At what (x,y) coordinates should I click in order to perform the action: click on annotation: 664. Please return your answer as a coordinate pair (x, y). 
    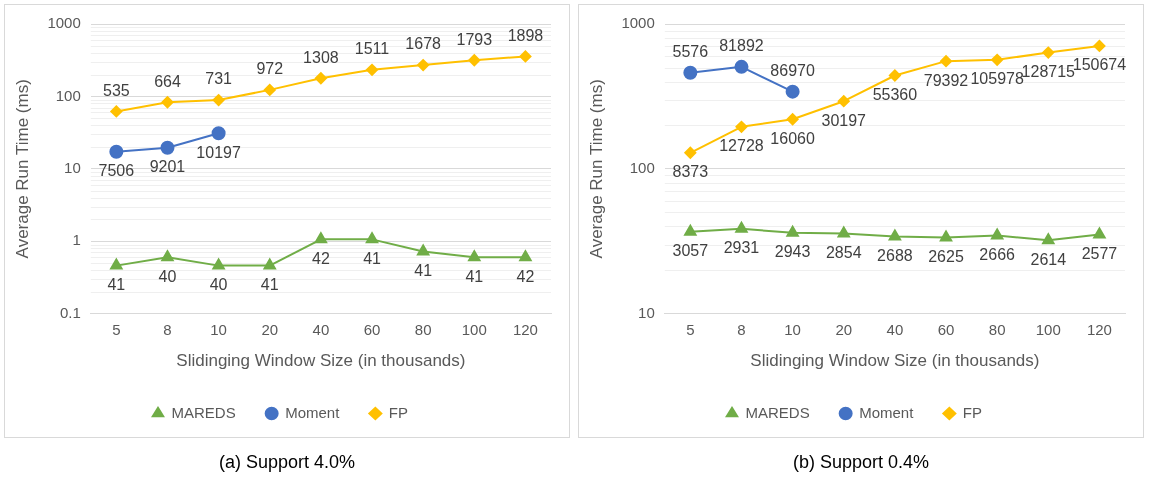
    Looking at the image, I should click on (167, 81).